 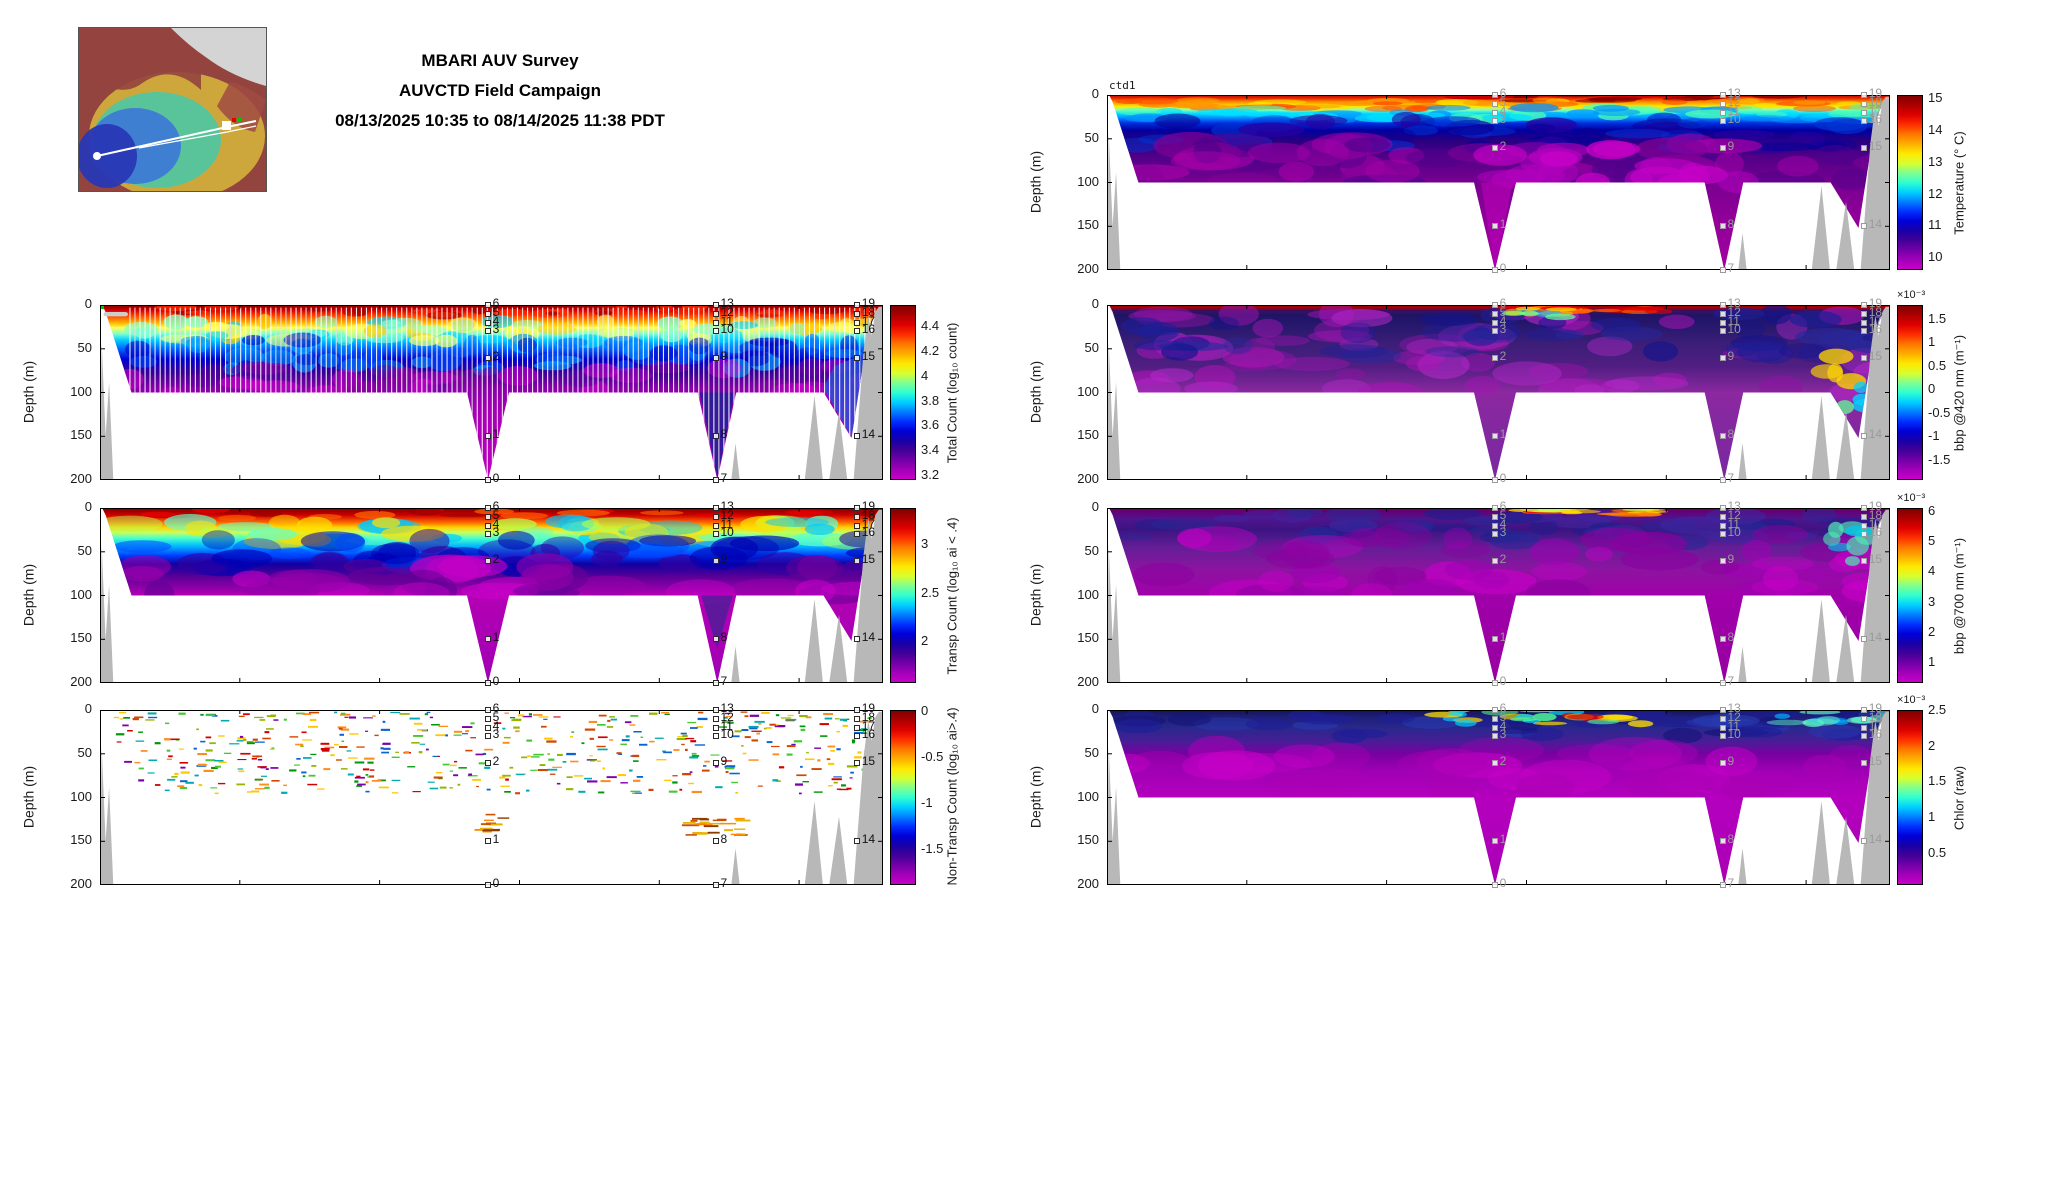 What do you see at coordinates (1910, 392) in the screenshot?
I see `bbp420-colorbar` at bounding box center [1910, 392].